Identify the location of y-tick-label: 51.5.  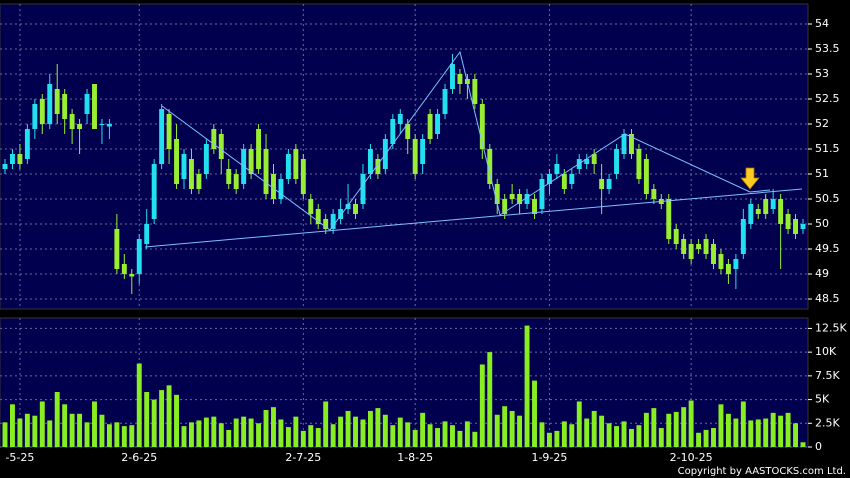
(827, 148).